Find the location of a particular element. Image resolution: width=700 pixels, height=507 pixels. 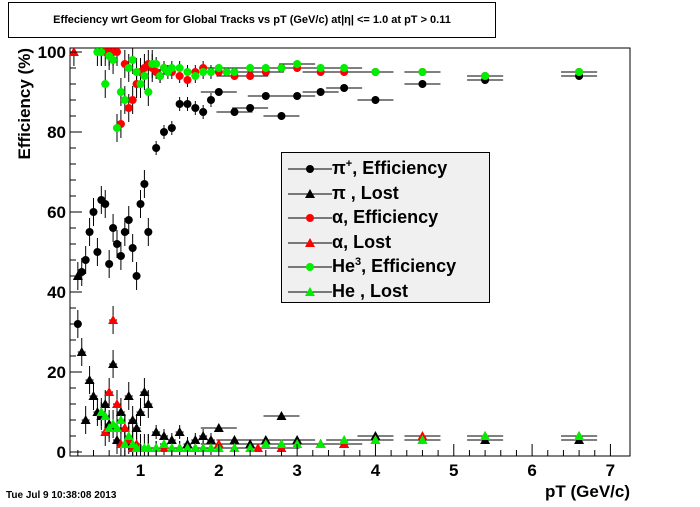

legend-text: , Lost is located at coordinates (382, 290).